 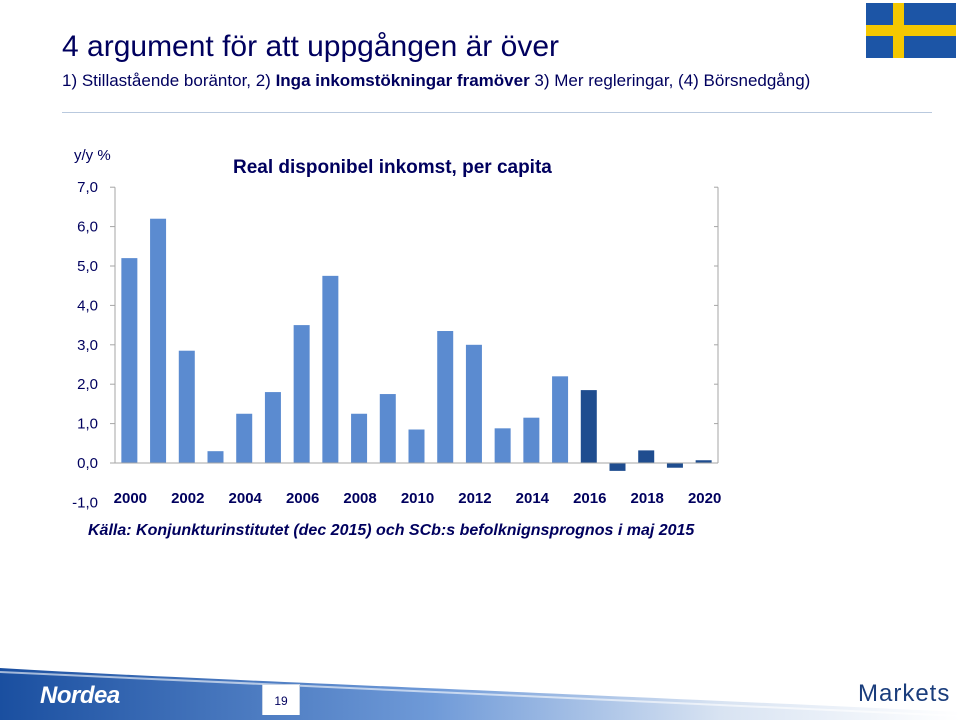 I want to click on title-divider, so click(x=497, y=112).